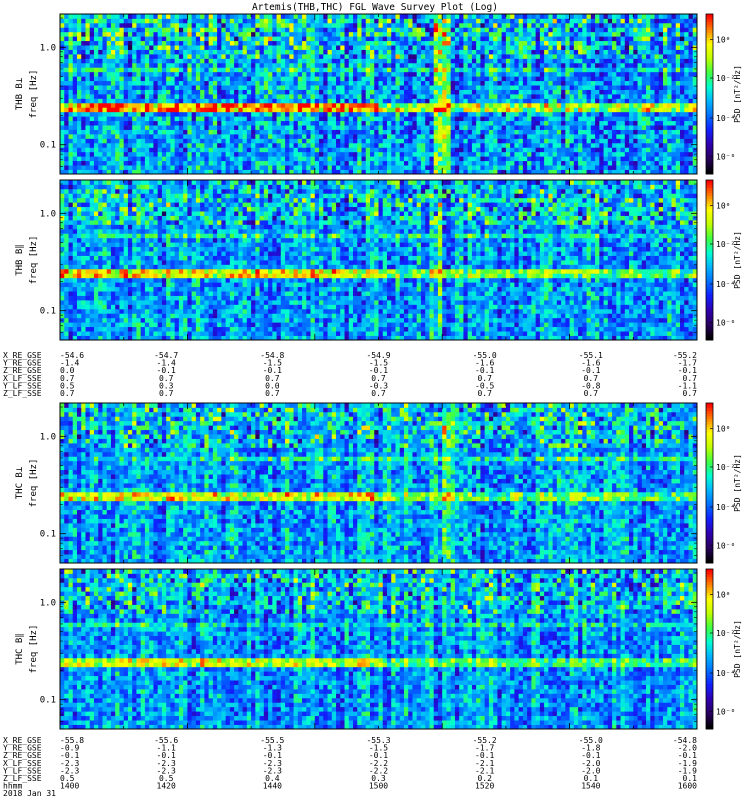  Describe the element at coordinates (725, 545) in the screenshot. I see `colorbar-tick-label: 10⁻⁶` at that location.